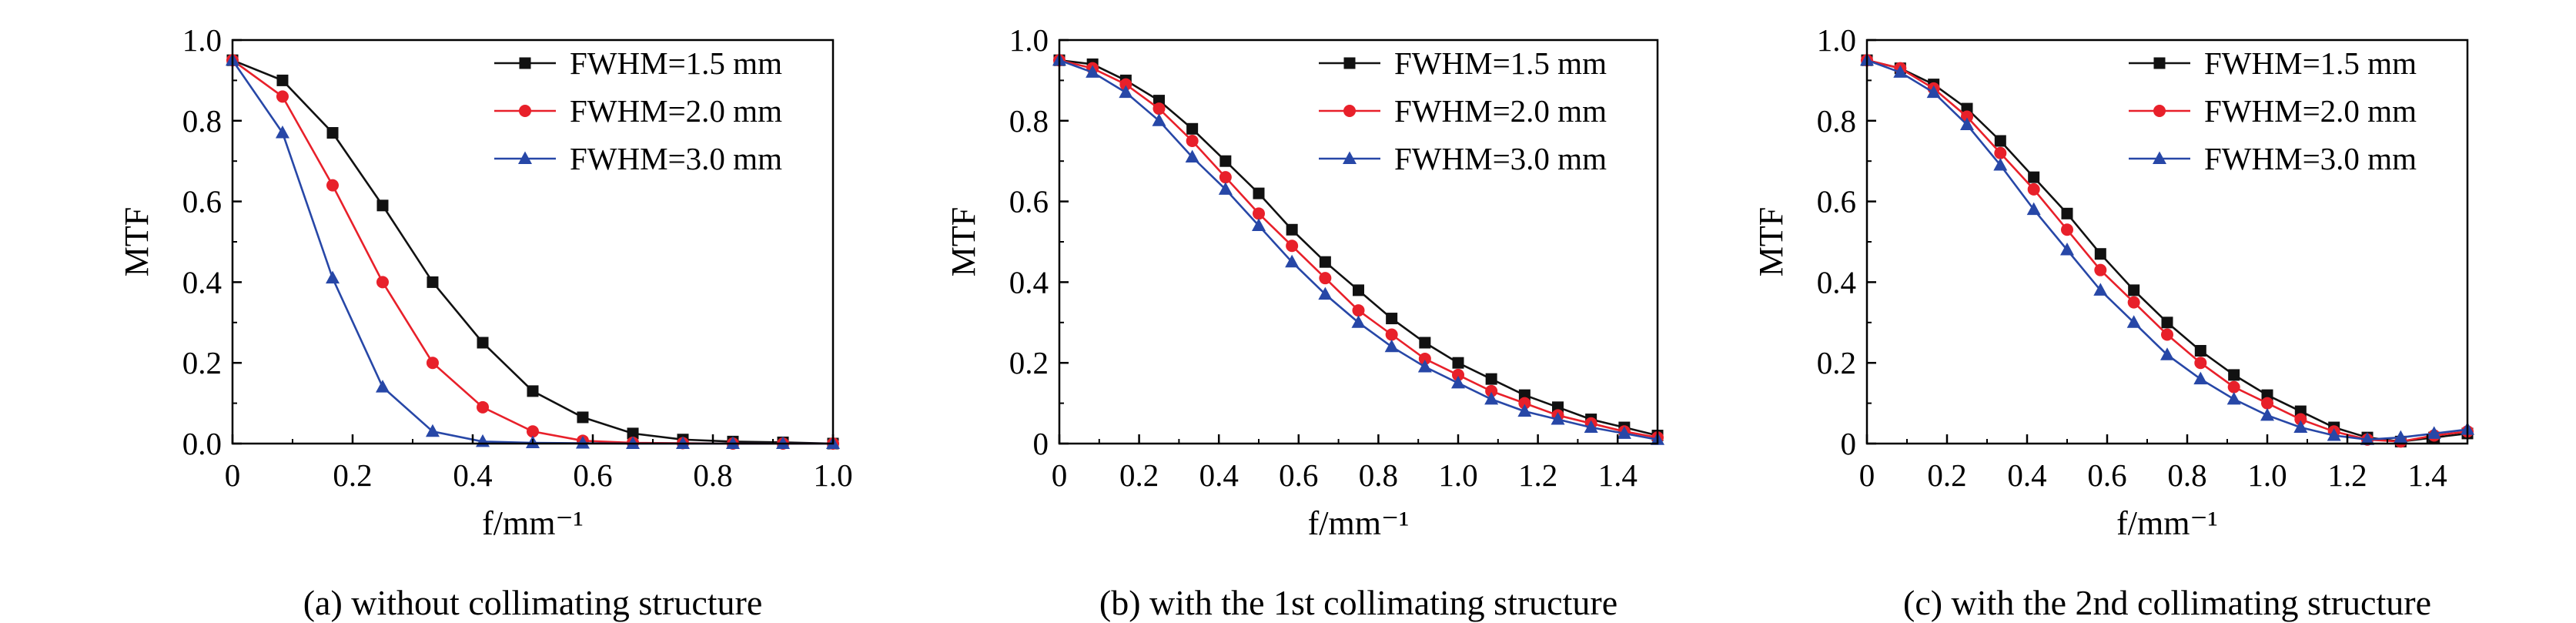  I want to click on y-tick-label: 0, so click(1849, 443).